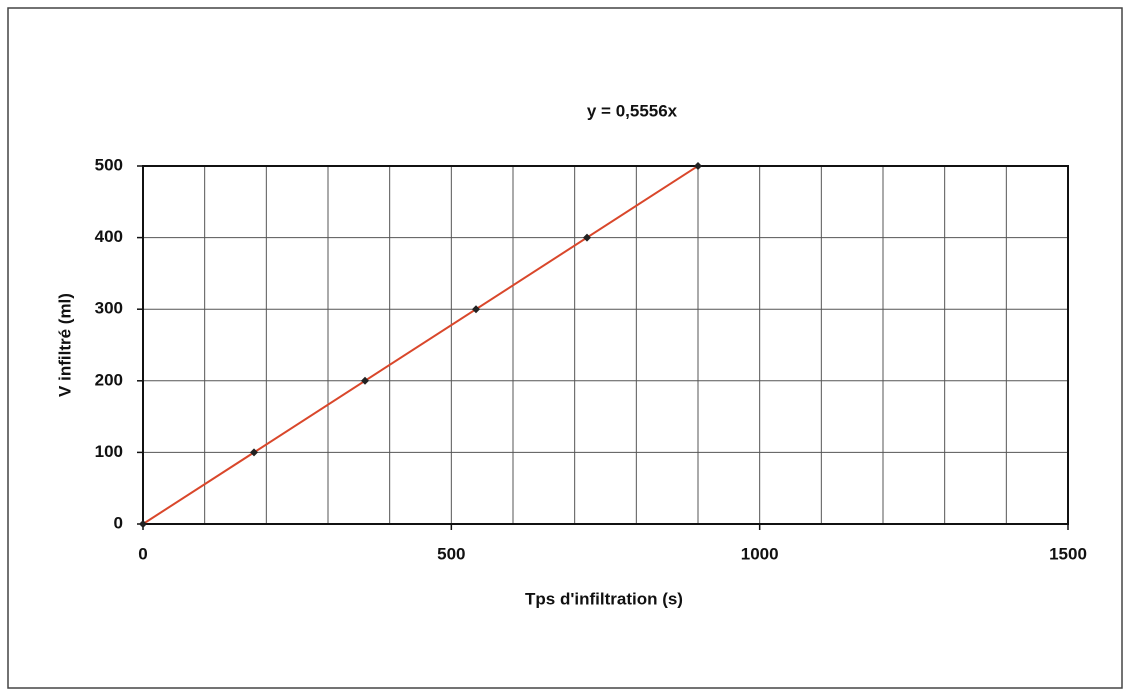 The height and width of the screenshot is (695, 1131). I want to click on x-tick-label: 1500, so click(1068, 553).